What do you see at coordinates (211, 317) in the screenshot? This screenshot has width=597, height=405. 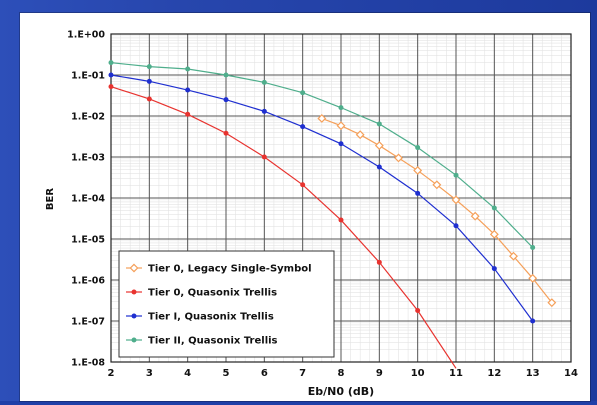 I see `legend-label: Tier I, Quasonix Trellis` at bounding box center [211, 317].